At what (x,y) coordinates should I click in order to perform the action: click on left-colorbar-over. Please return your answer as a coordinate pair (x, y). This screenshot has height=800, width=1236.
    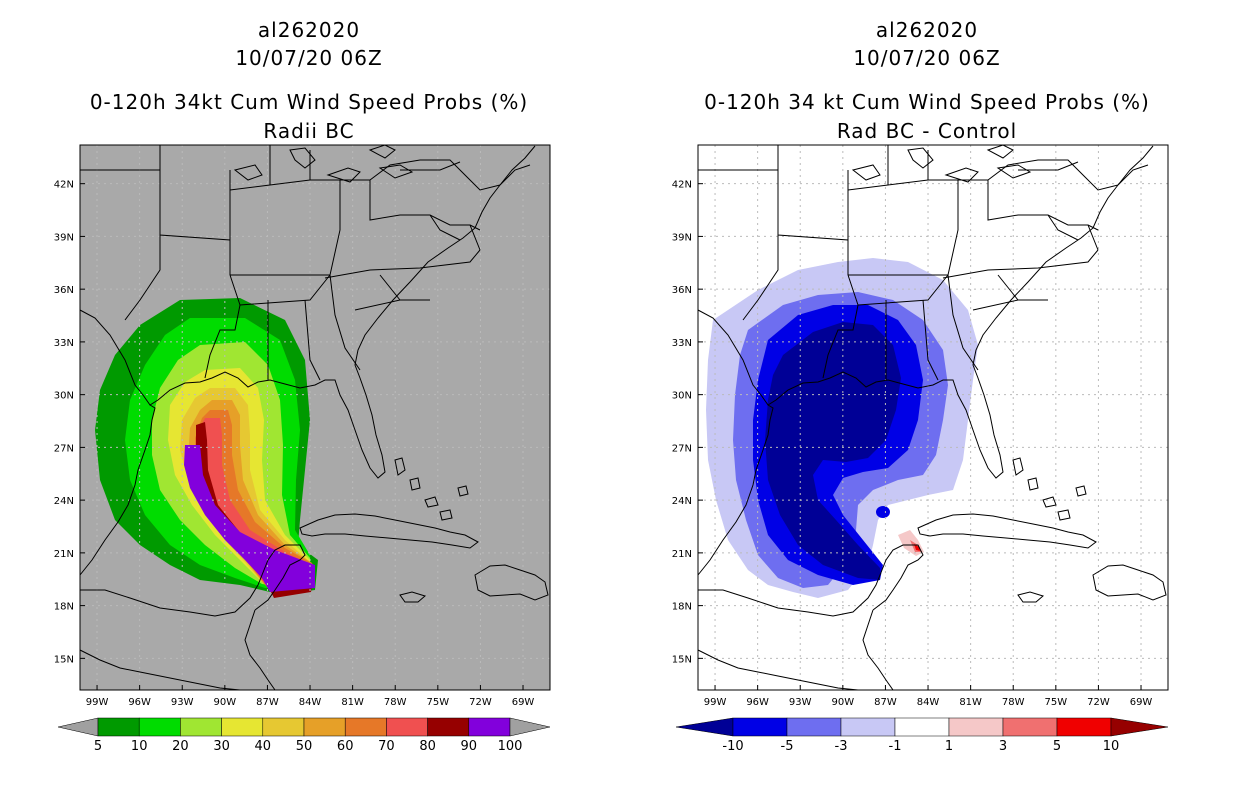
    Looking at the image, I should click on (530, 727).